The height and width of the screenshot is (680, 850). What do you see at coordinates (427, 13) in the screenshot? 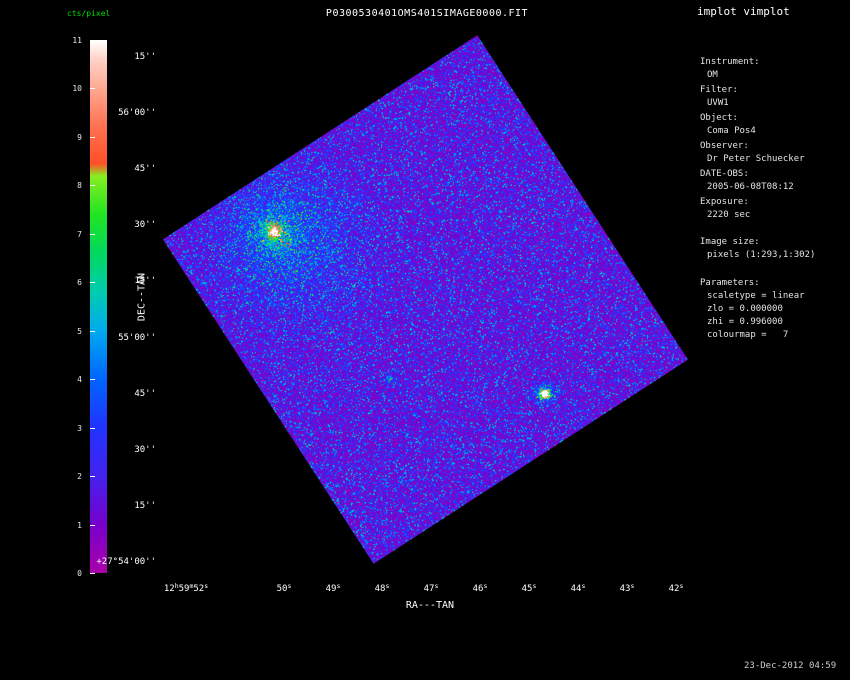
I see `plot-title: P0300530401OMS401SIMAGE0000.FIT` at bounding box center [427, 13].